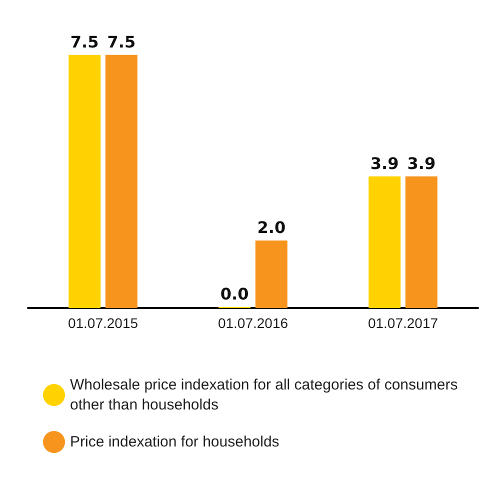 The image size is (497, 491). Describe the element at coordinates (266, 395) in the screenshot. I see `legend-label: Wholesale price indexation for all categories of consumers other than households` at that location.